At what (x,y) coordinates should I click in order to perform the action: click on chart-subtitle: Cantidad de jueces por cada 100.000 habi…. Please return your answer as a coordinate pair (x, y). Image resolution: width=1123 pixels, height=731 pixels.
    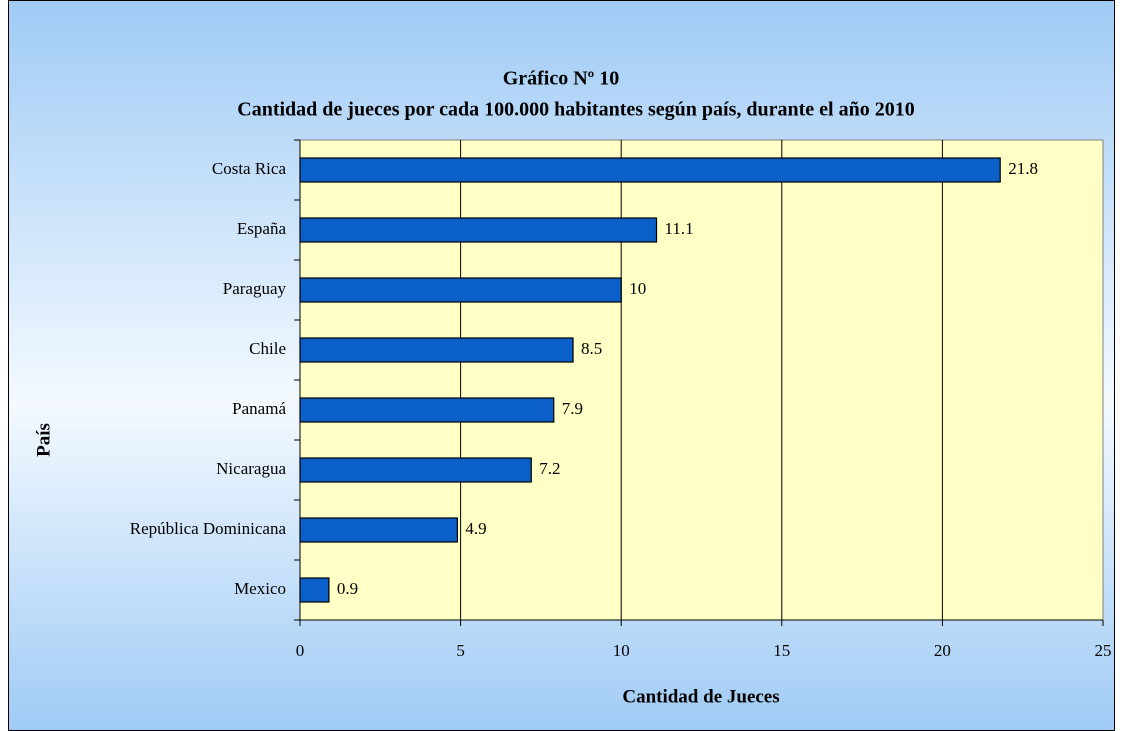
    Looking at the image, I should click on (575, 110).